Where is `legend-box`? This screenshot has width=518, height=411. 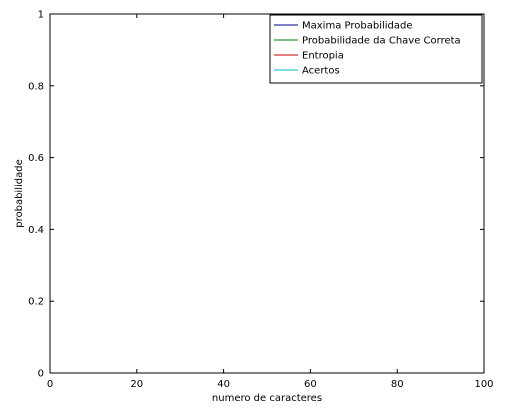
legend-box is located at coordinates (376, 49).